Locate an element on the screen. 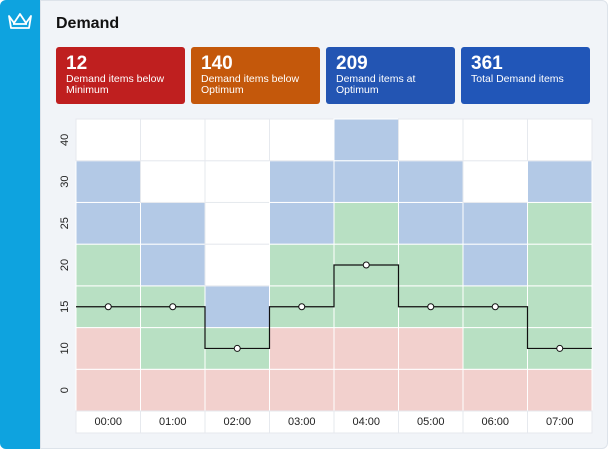  sidebar is located at coordinates (20, 224).